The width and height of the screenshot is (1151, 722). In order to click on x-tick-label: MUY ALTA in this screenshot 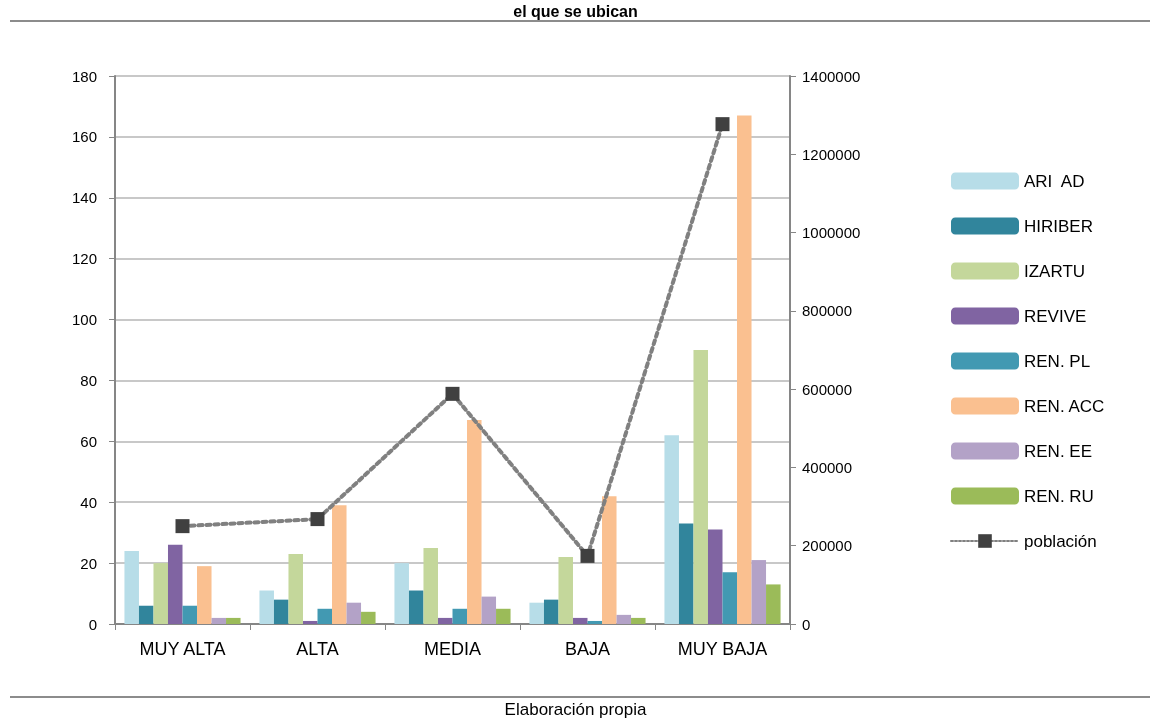, I will do `click(182, 649)`.